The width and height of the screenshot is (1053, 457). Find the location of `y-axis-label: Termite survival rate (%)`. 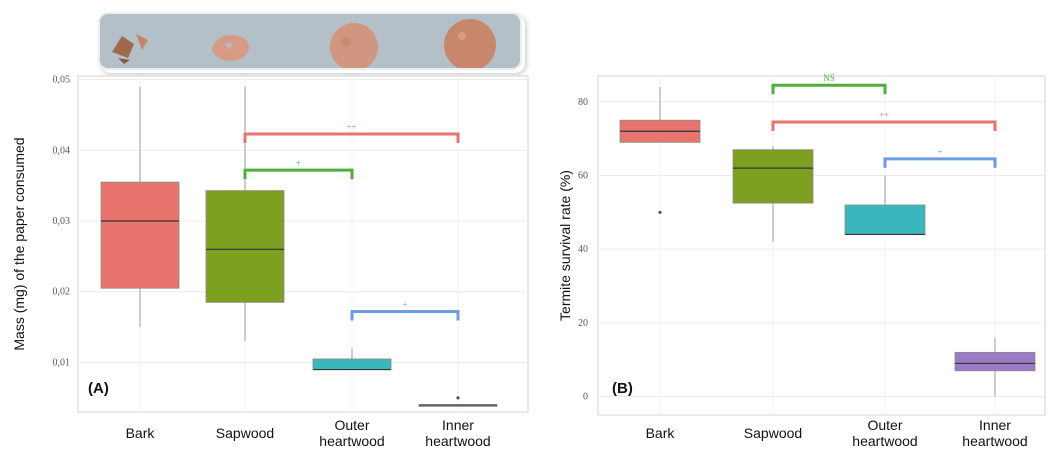

y-axis-label: Termite survival rate (%) is located at coordinates (565, 245).